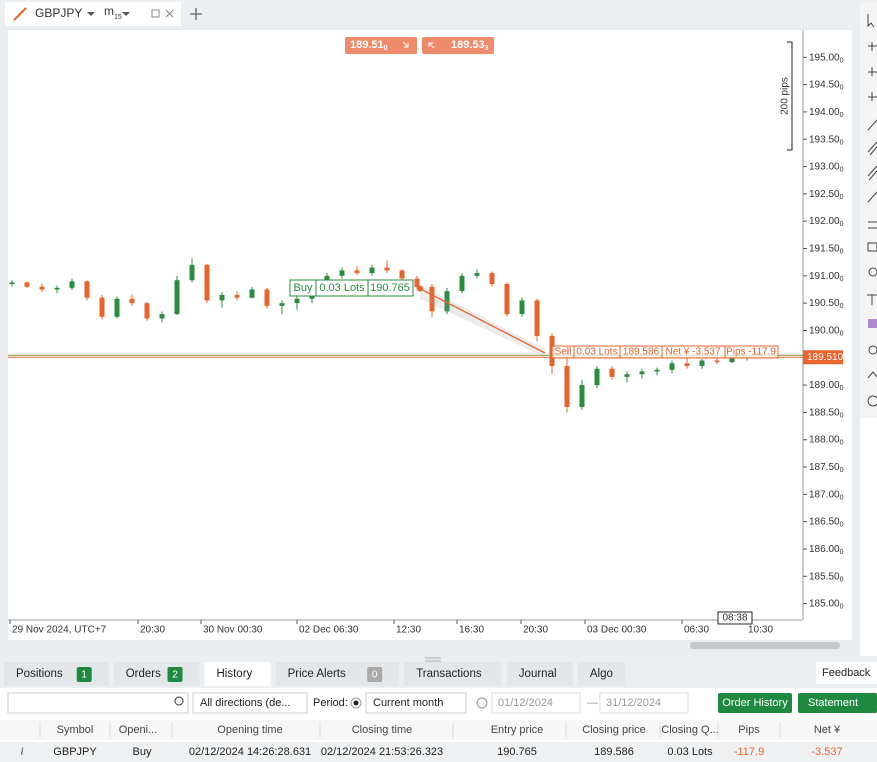  Describe the element at coordinates (416, 703) in the screenshot. I see `period-select` at that location.